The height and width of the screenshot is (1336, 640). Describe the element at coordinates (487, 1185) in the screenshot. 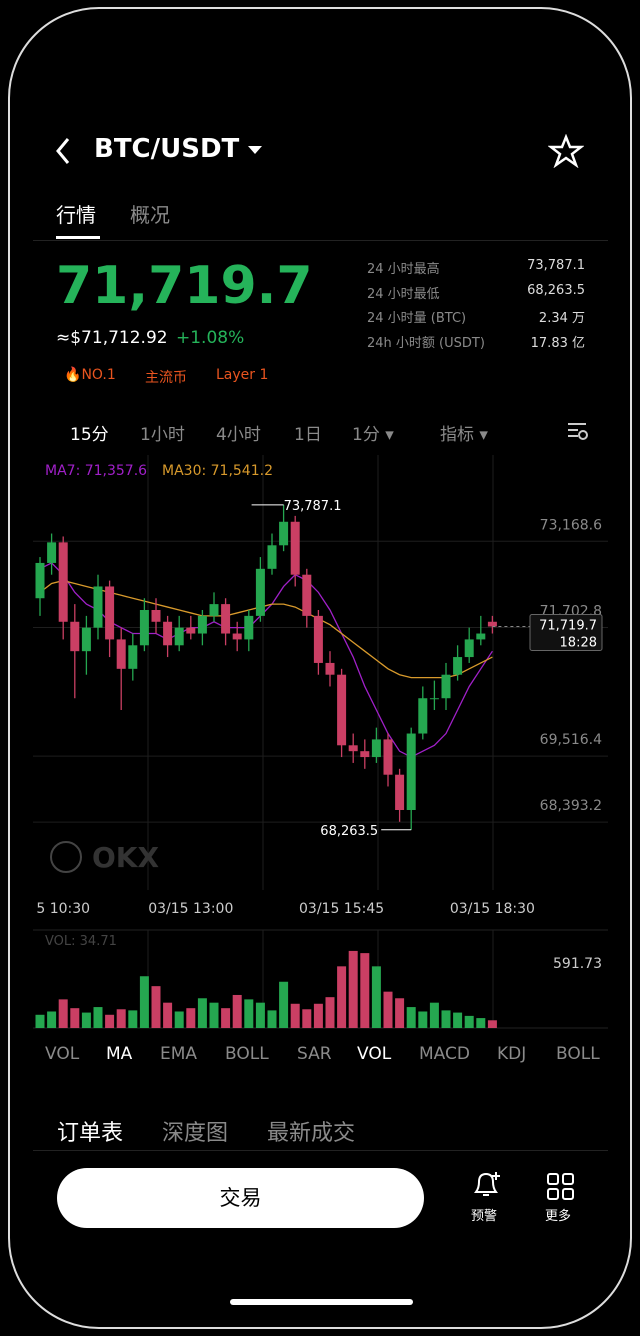

I see `alert-icon` at that location.